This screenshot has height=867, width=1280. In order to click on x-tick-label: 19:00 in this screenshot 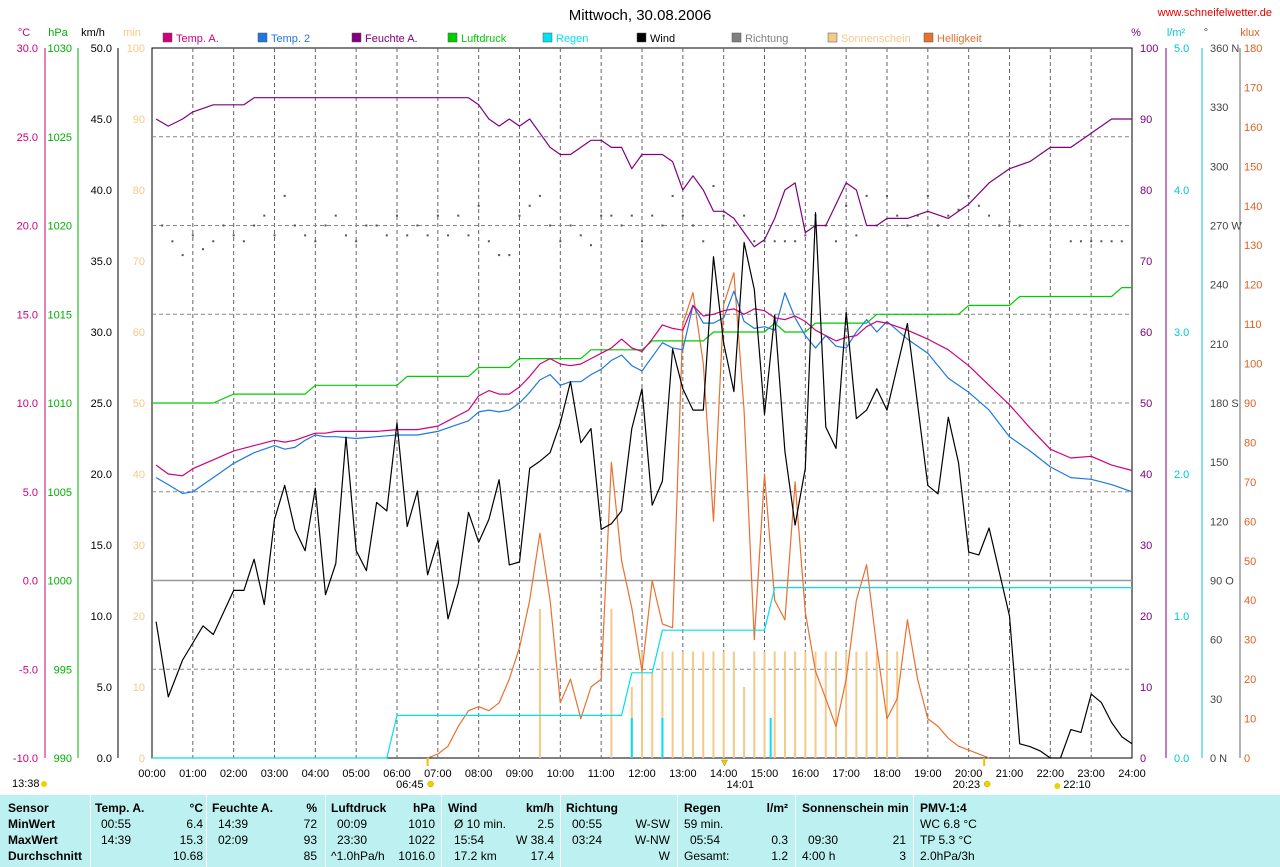, I will do `click(928, 774)`.